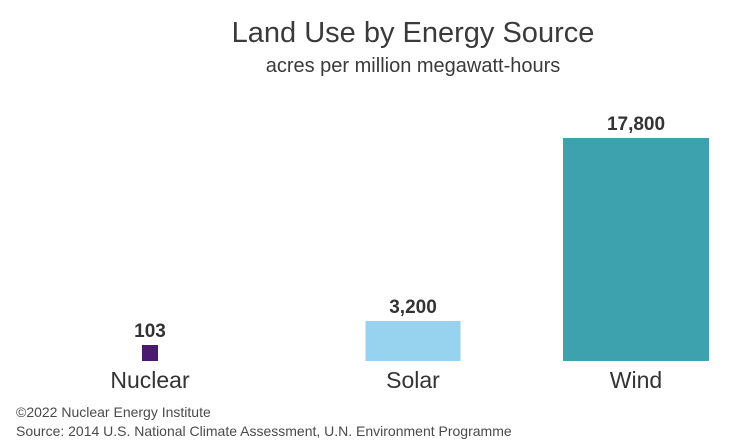 The width and height of the screenshot is (738, 443). What do you see at coordinates (636, 124) in the screenshot?
I see `value-label-wind: 17,800` at bounding box center [636, 124].